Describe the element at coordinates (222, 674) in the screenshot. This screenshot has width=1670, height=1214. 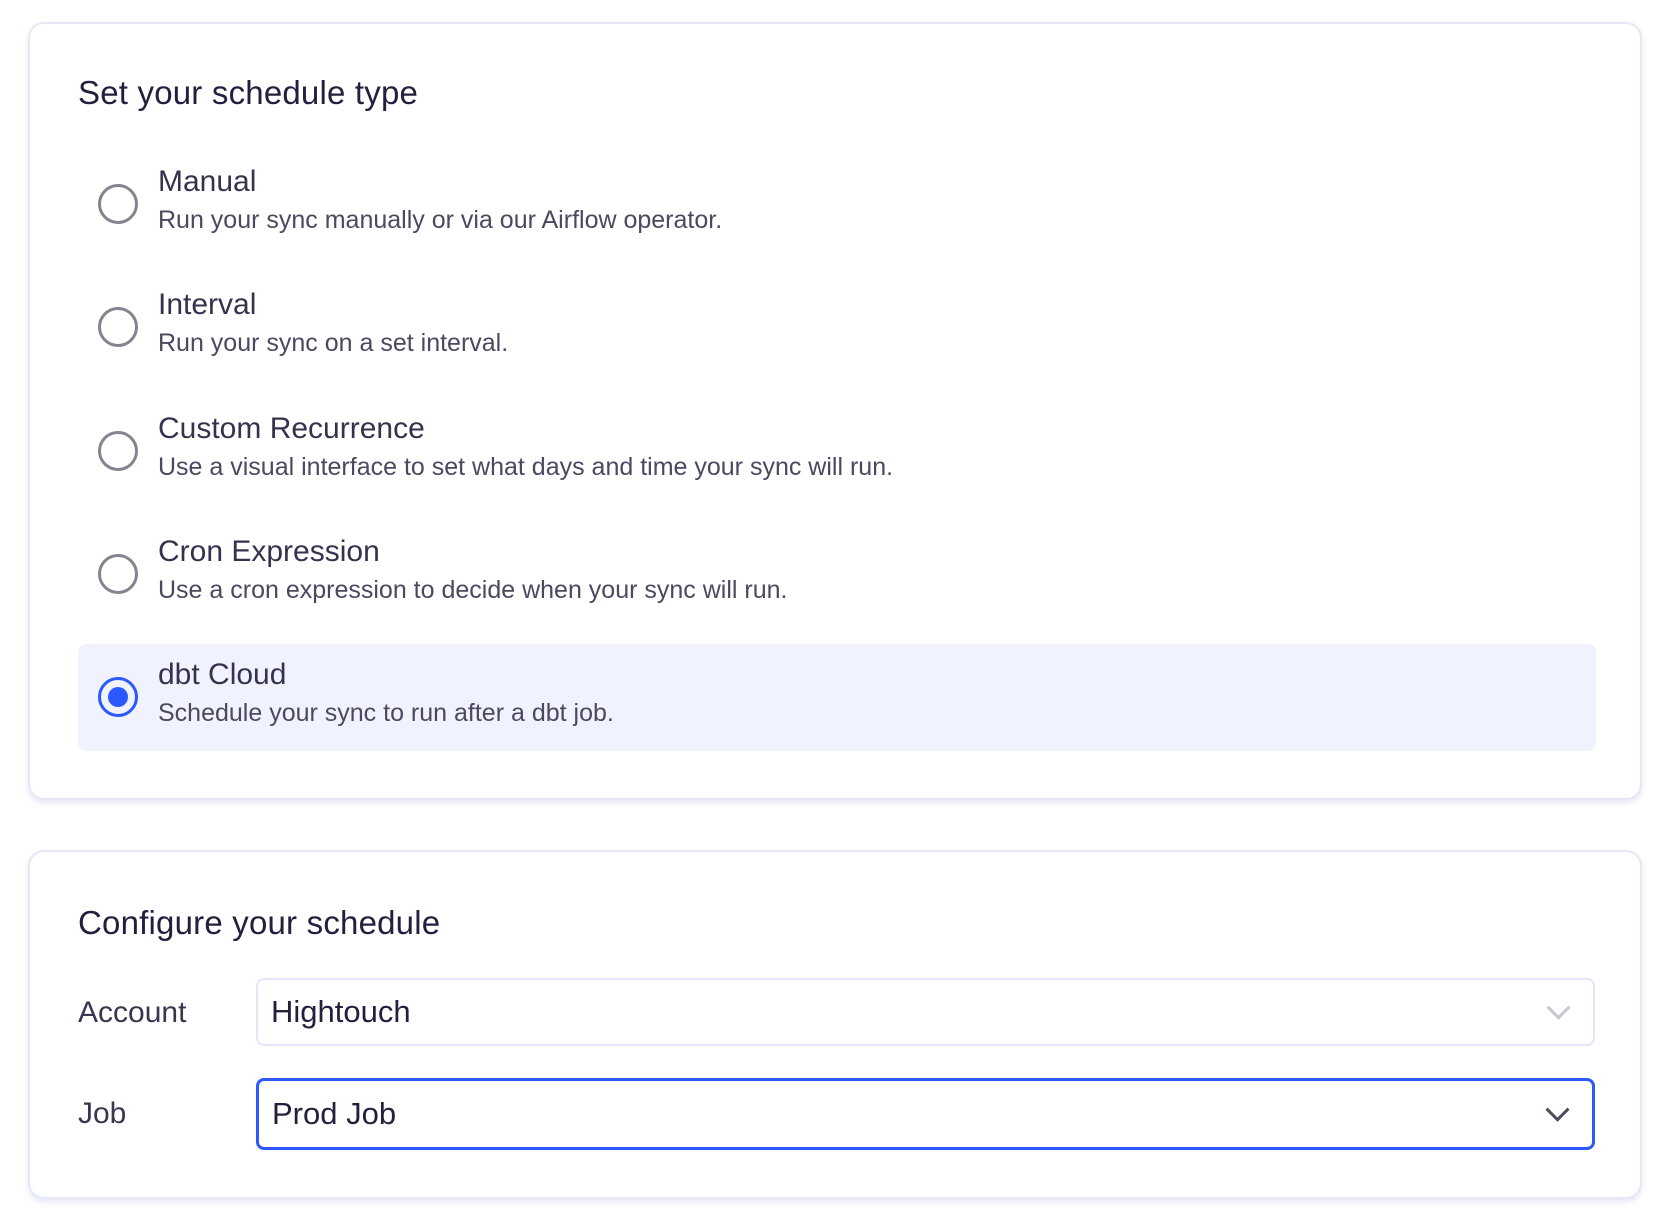
I see `option-label: dbt Cloud` at that location.